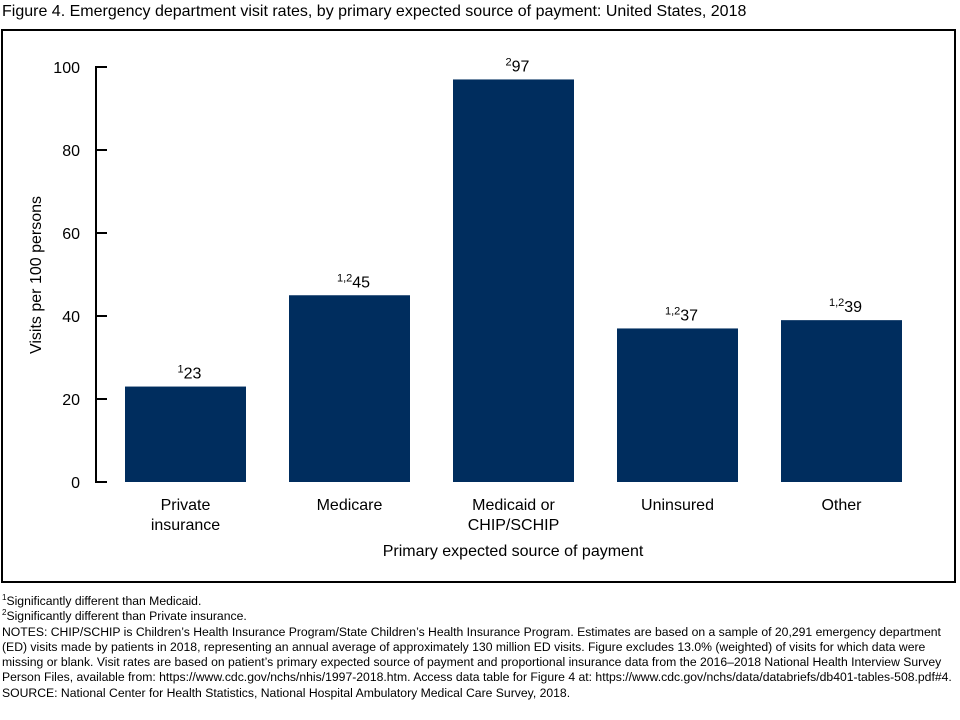  Describe the element at coordinates (513, 551) in the screenshot. I see `x-axis-title: Primary expected source of payment` at that location.